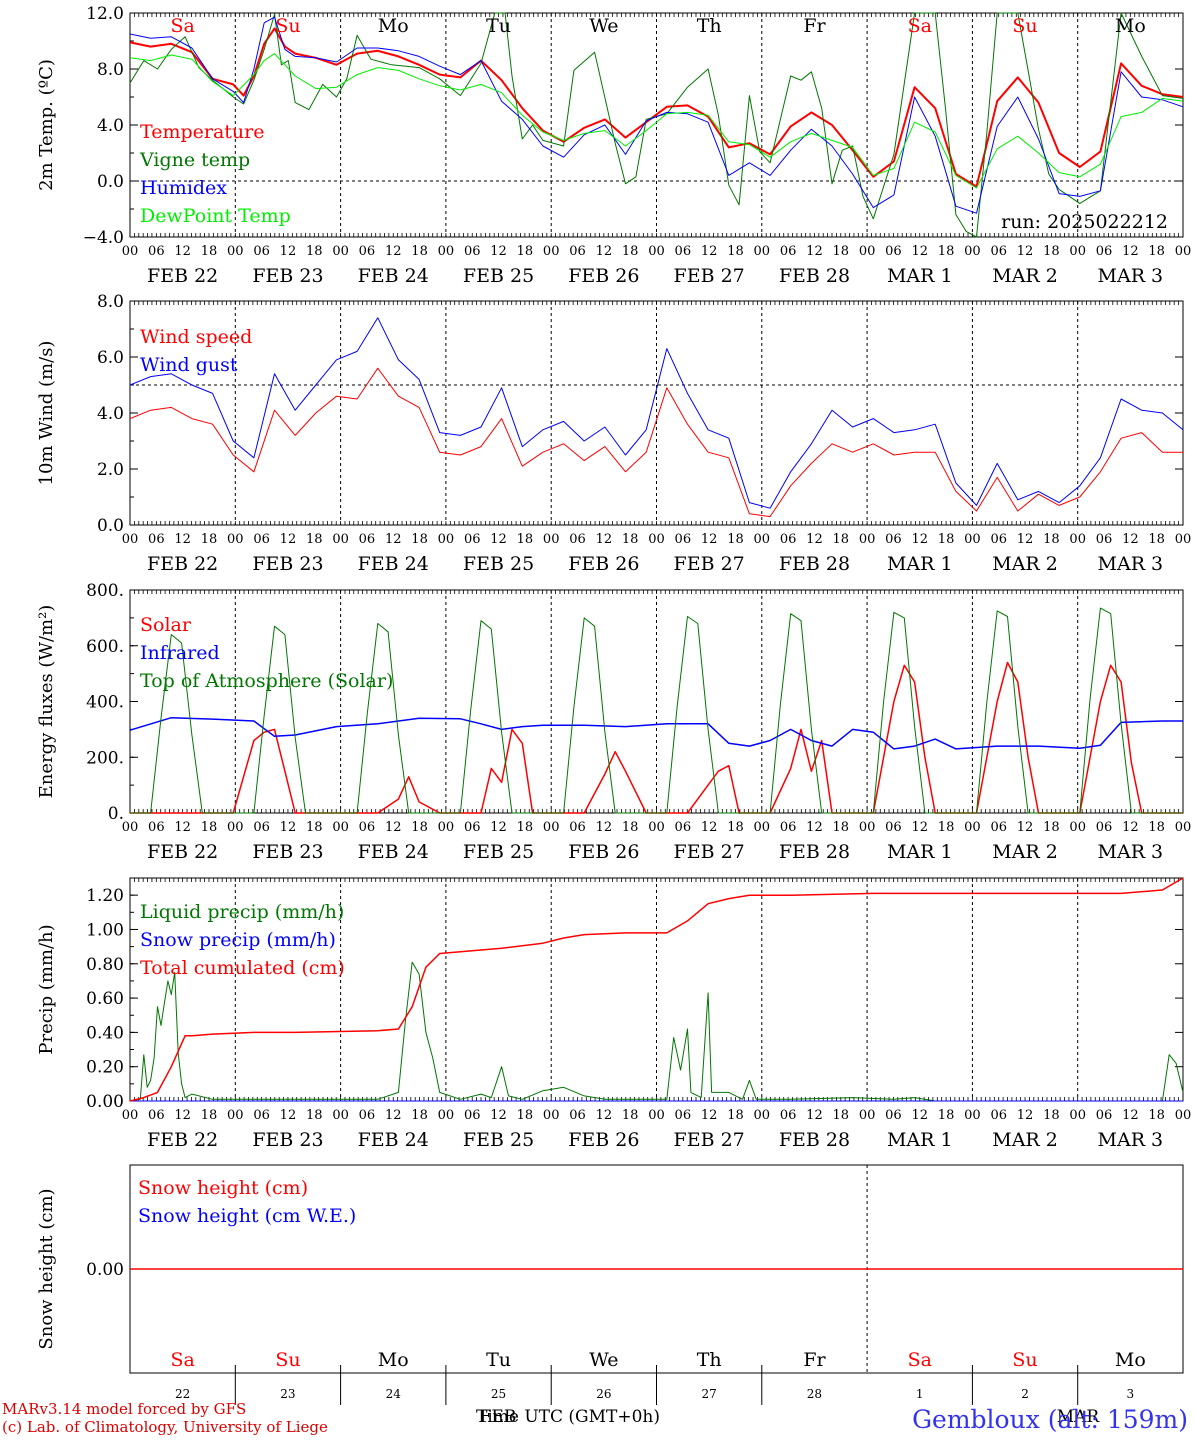 The image size is (1194, 1440). Describe the element at coordinates (709, 1394) in the screenshot. I see `day-number-label: 27` at that location.